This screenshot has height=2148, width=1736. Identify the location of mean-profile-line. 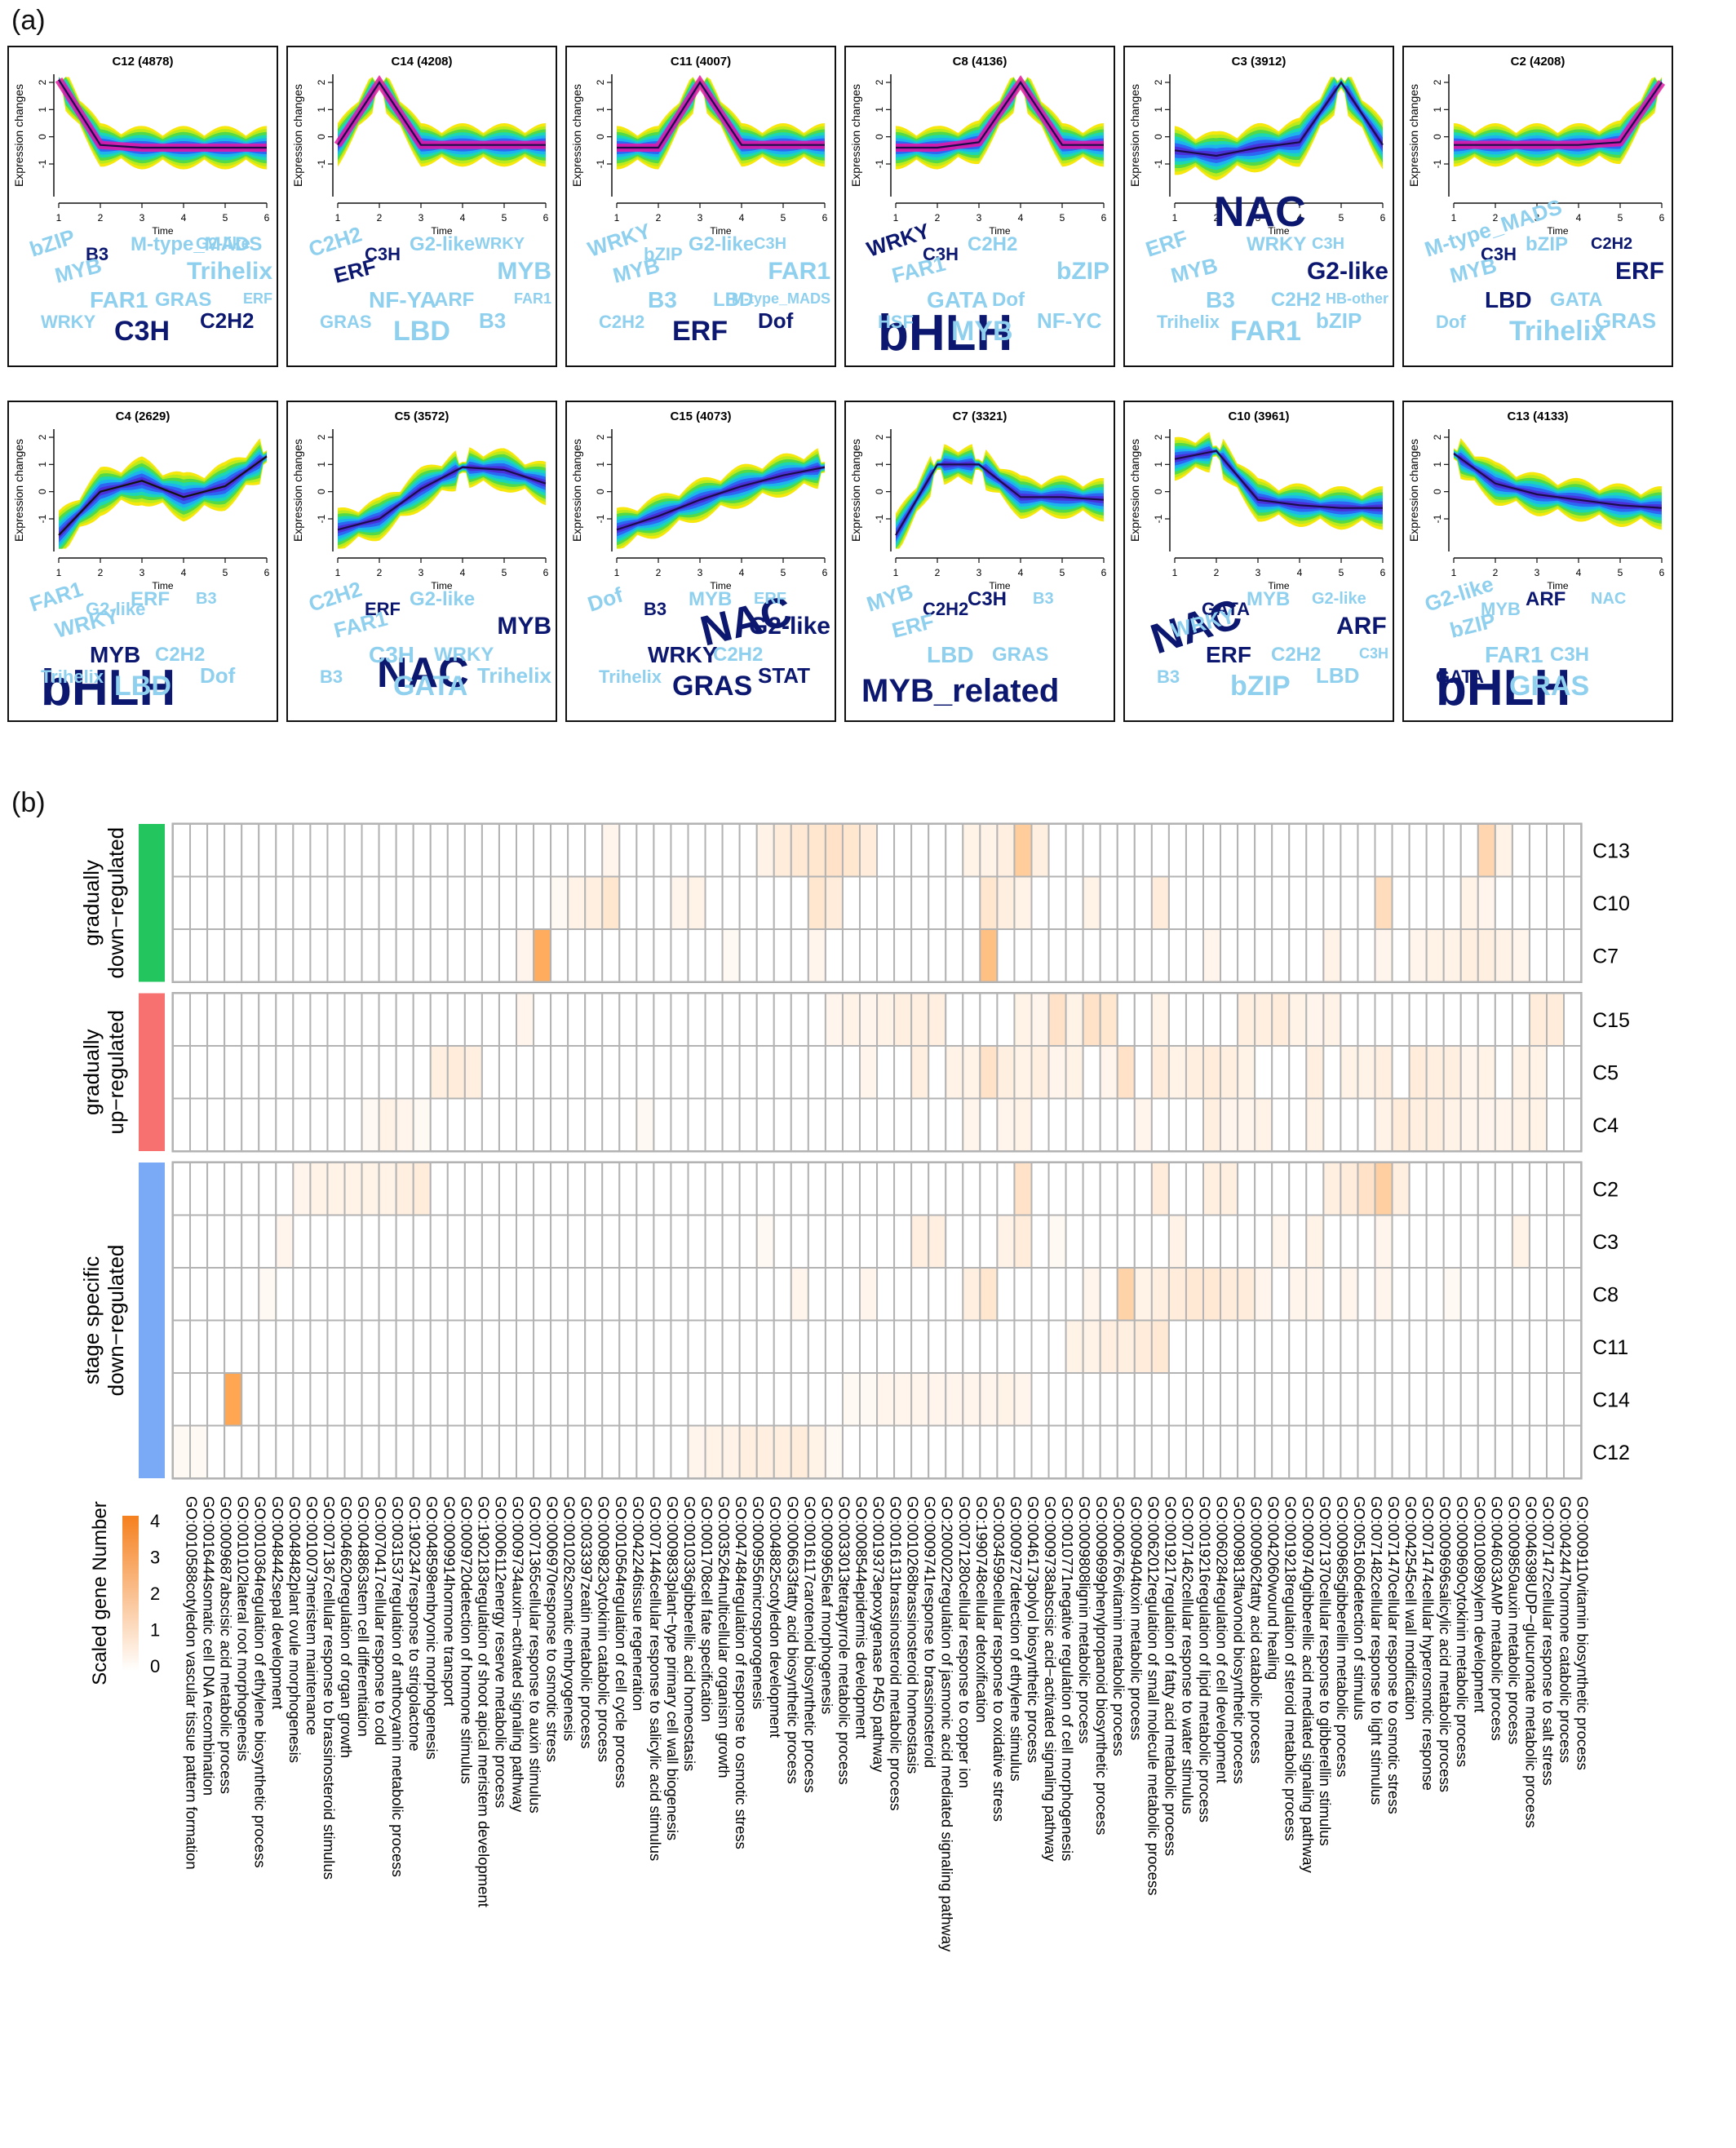
(442, 114).